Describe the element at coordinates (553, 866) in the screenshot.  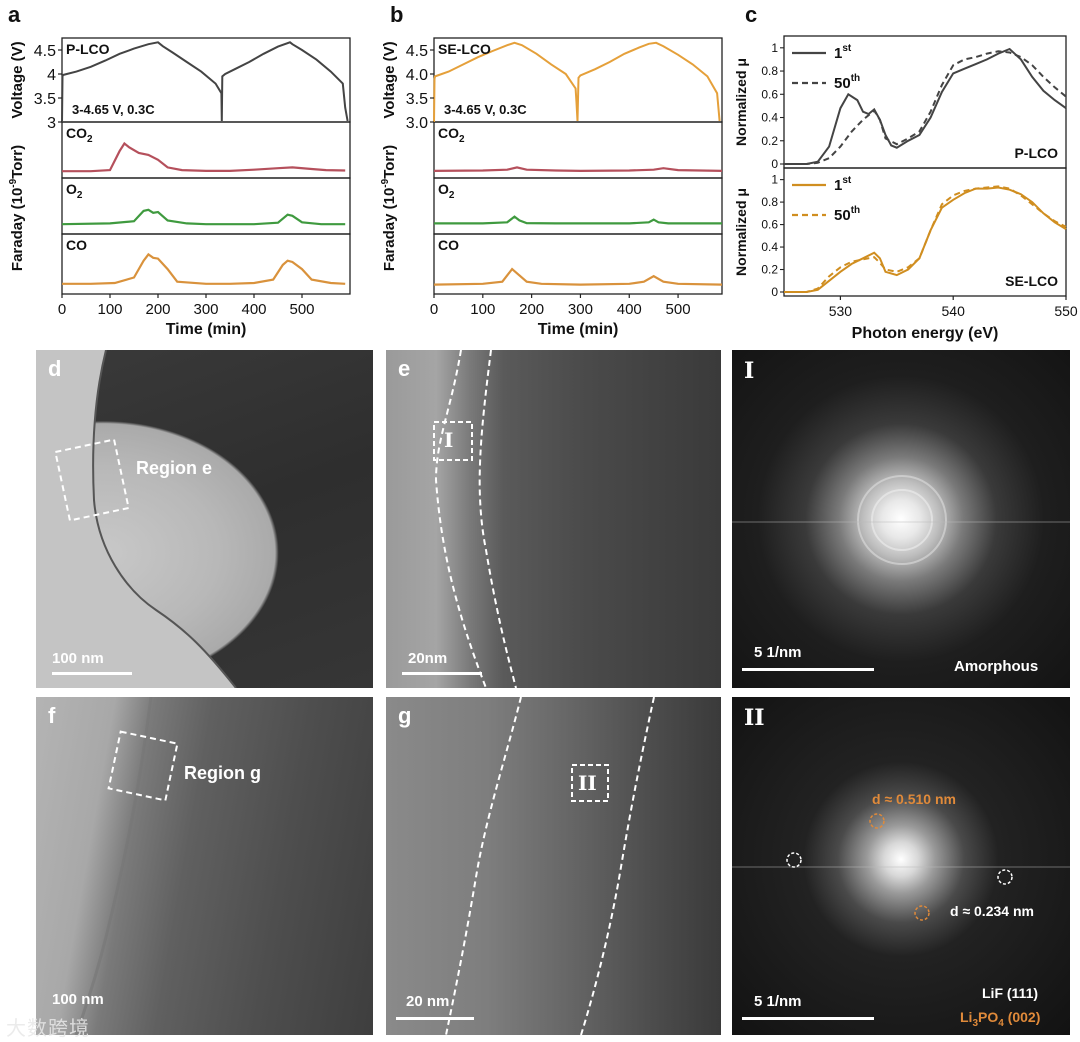
I see `tem-image-g: g II 20 nm` at that location.